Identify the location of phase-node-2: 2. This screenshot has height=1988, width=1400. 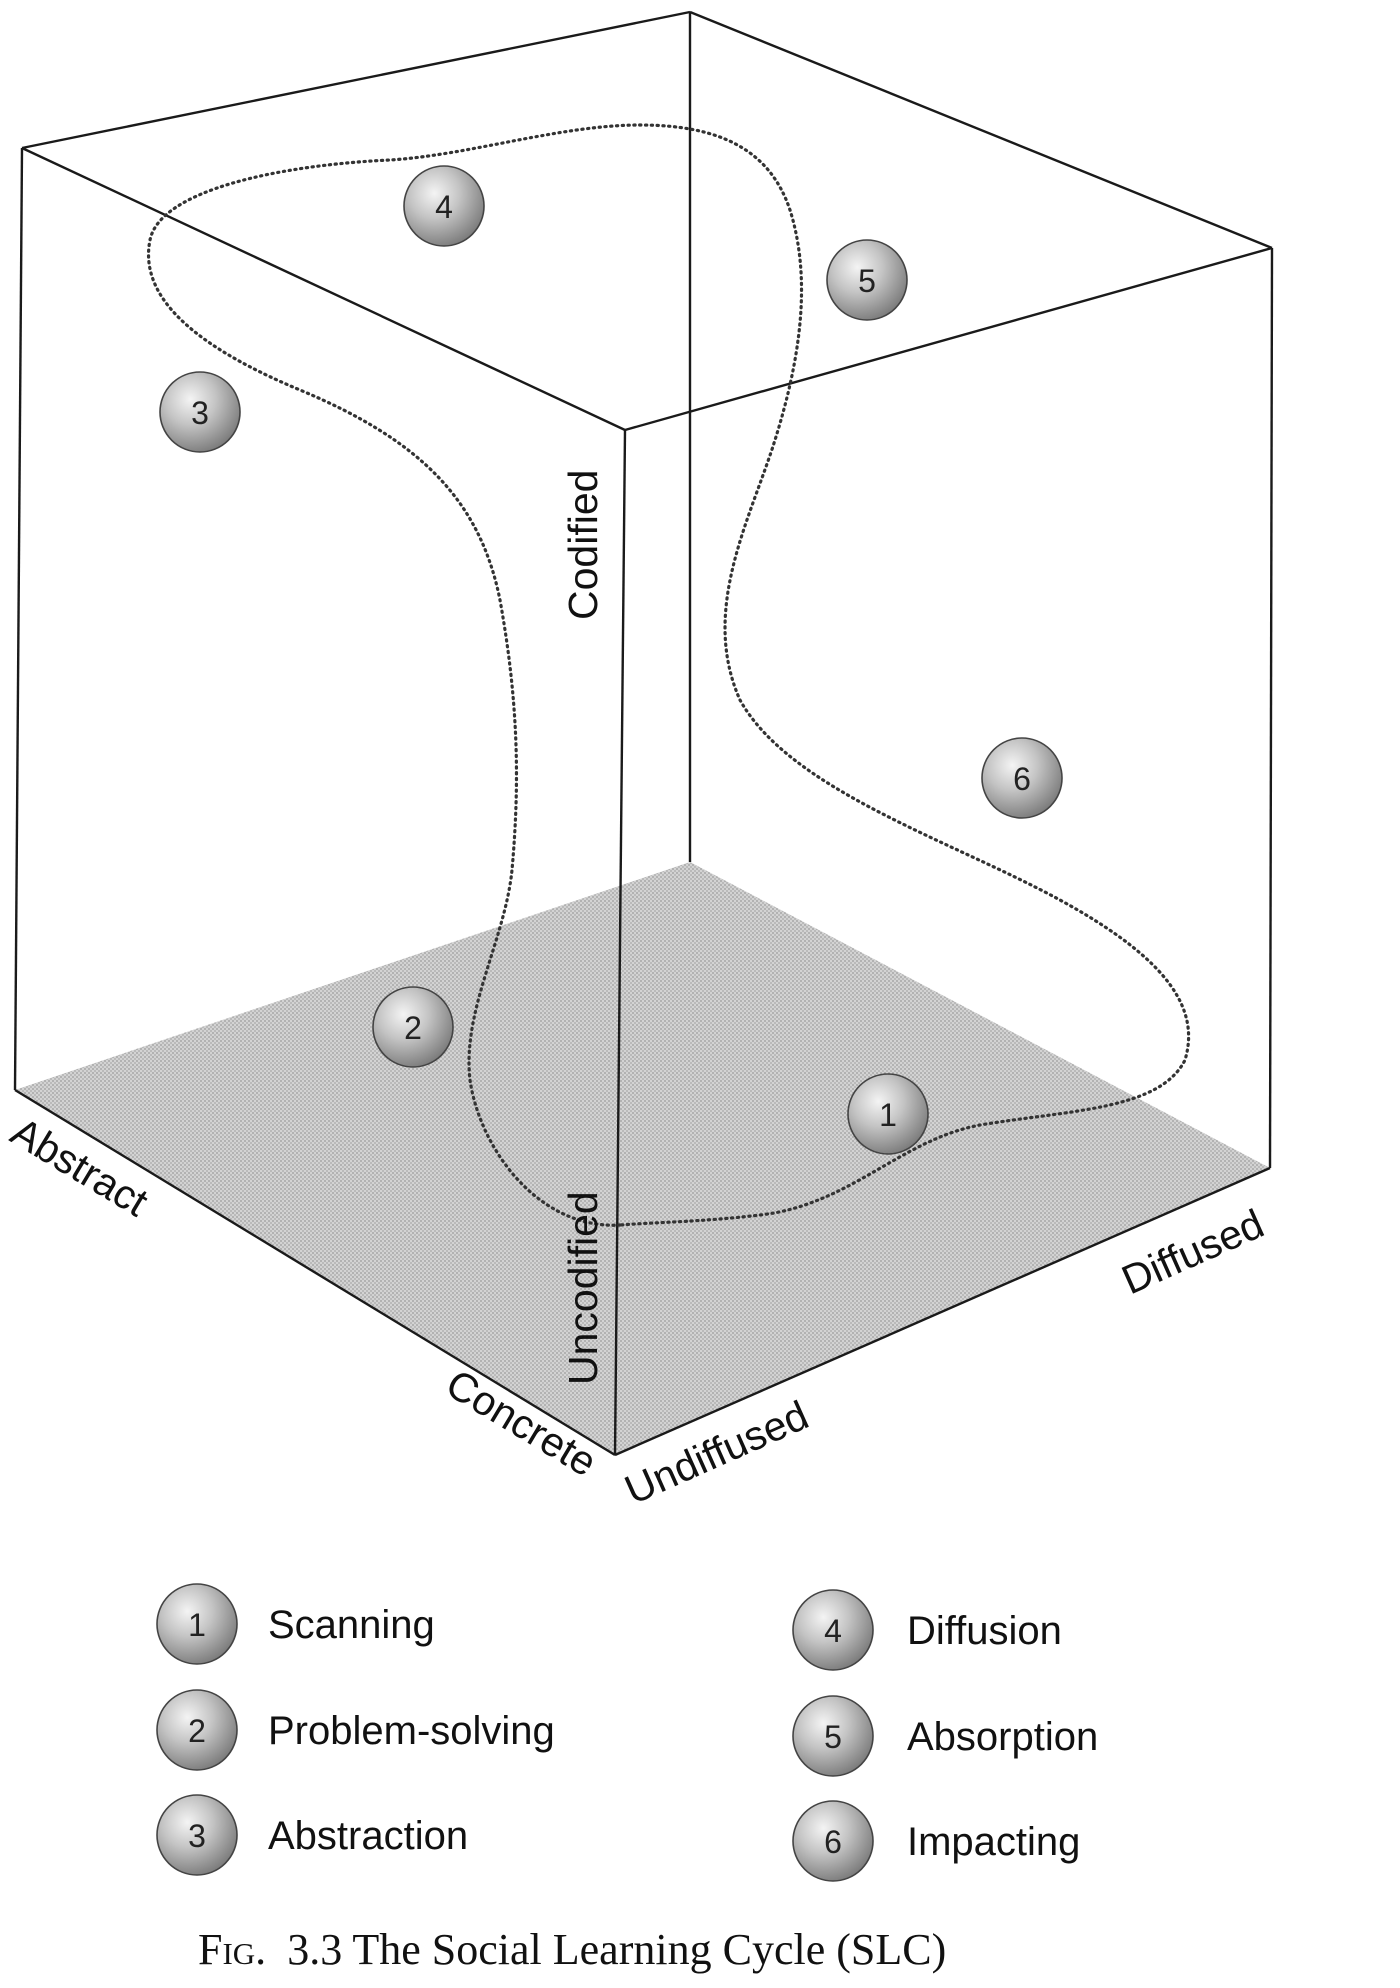
(413, 1027).